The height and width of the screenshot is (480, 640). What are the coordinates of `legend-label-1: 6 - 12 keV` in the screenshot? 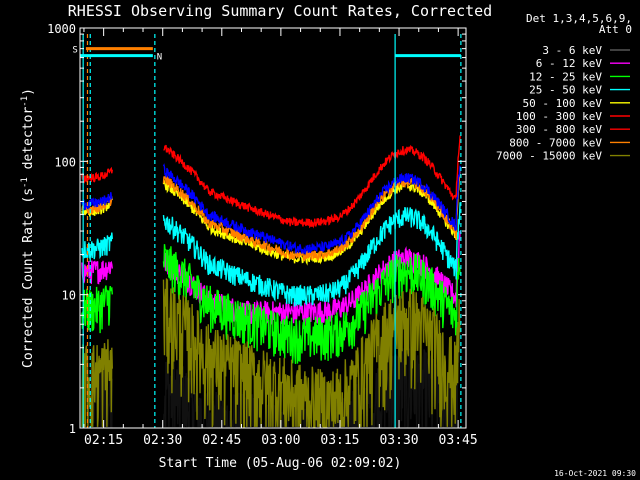 It's located at (569, 63).